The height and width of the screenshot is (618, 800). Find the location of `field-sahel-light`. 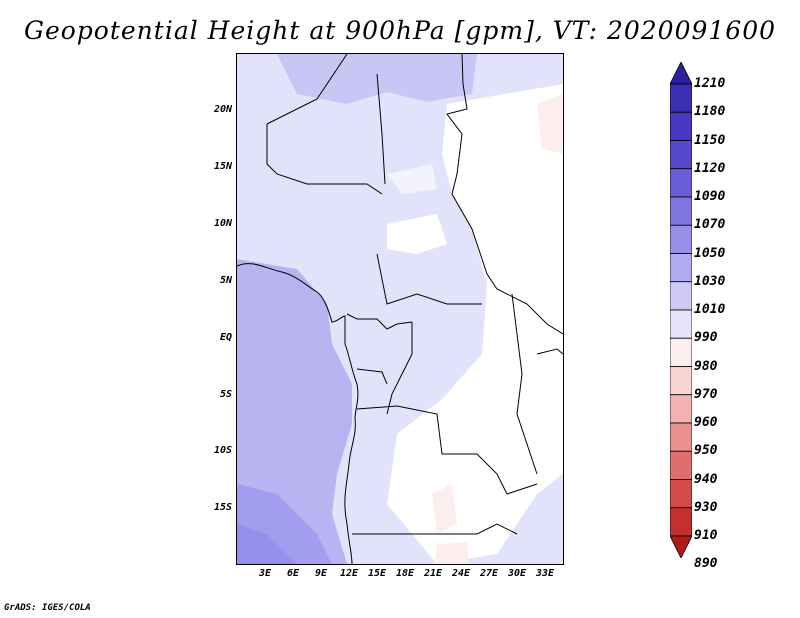

field-sahel-light is located at coordinates (412, 179).